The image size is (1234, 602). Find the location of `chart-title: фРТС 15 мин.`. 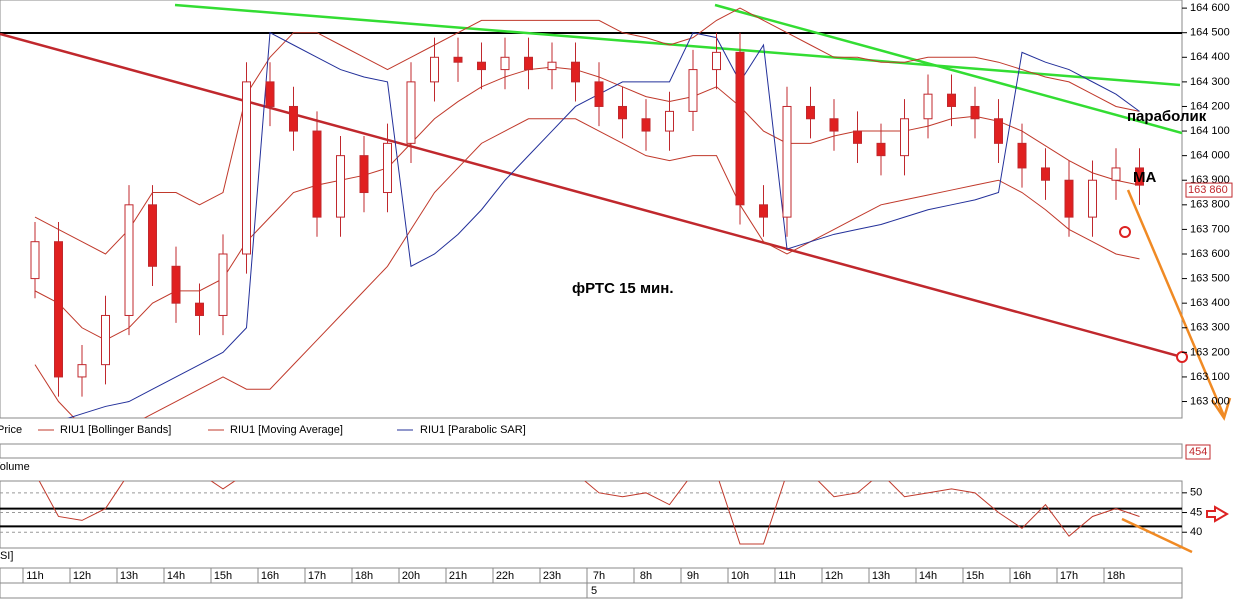

chart-title: фРТС 15 мин. is located at coordinates (623, 288).